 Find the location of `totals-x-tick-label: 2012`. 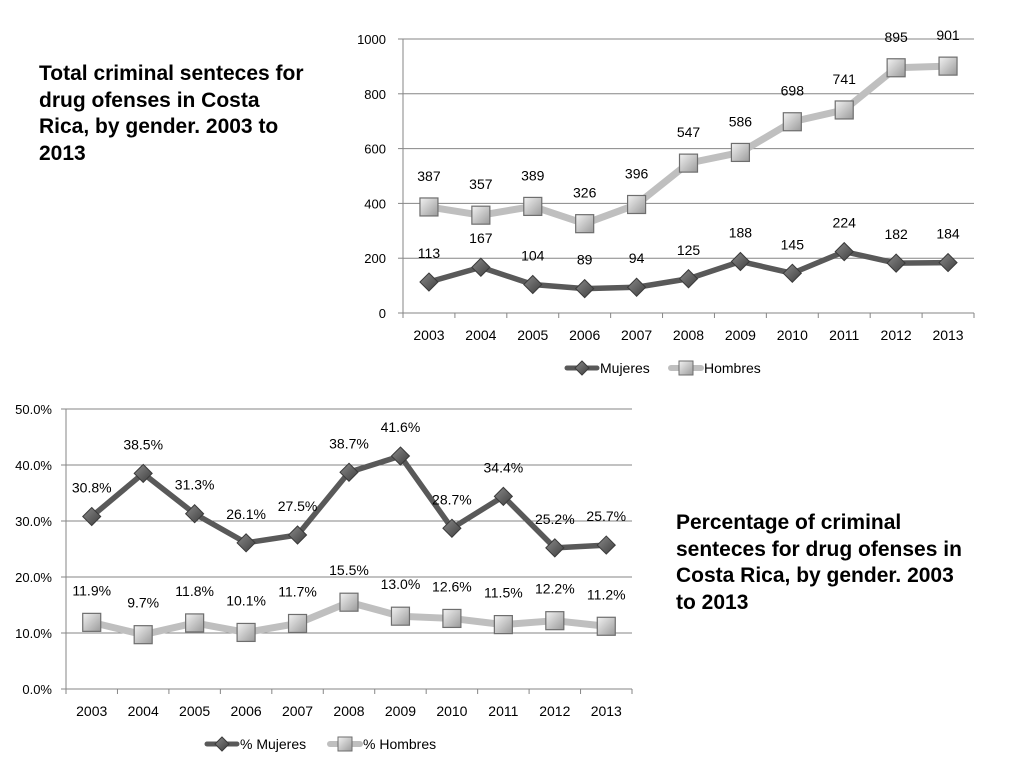

totals-x-tick-label: 2012 is located at coordinates (896, 335).